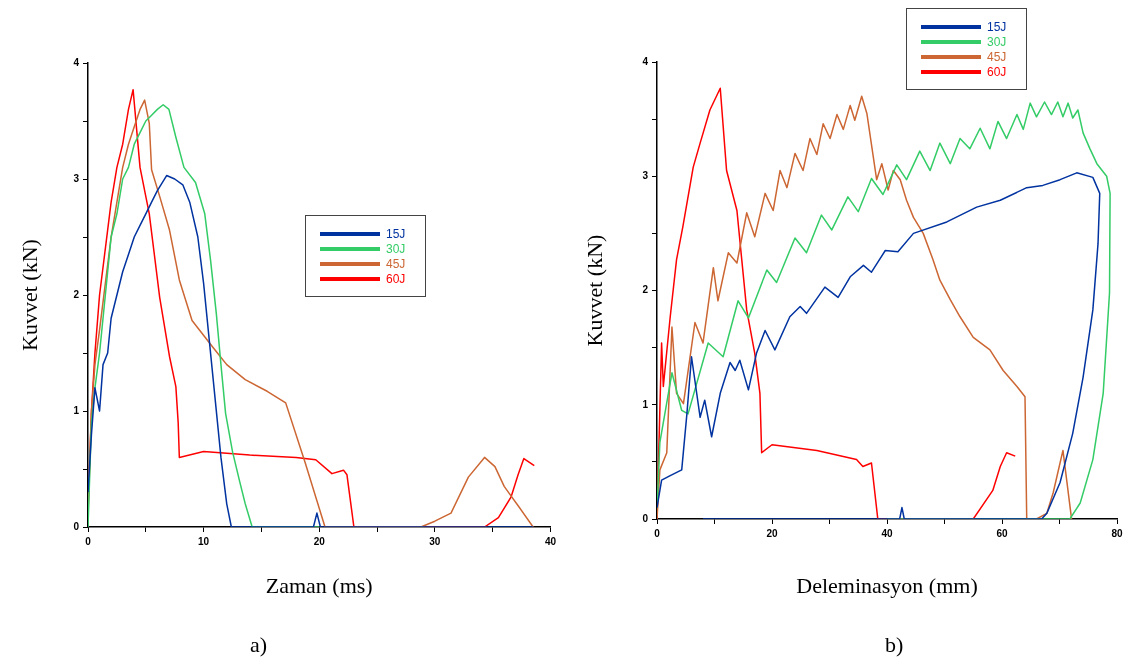 The image size is (1127, 671). I want to click on x-tick-label: 60, so click(1002, 533).